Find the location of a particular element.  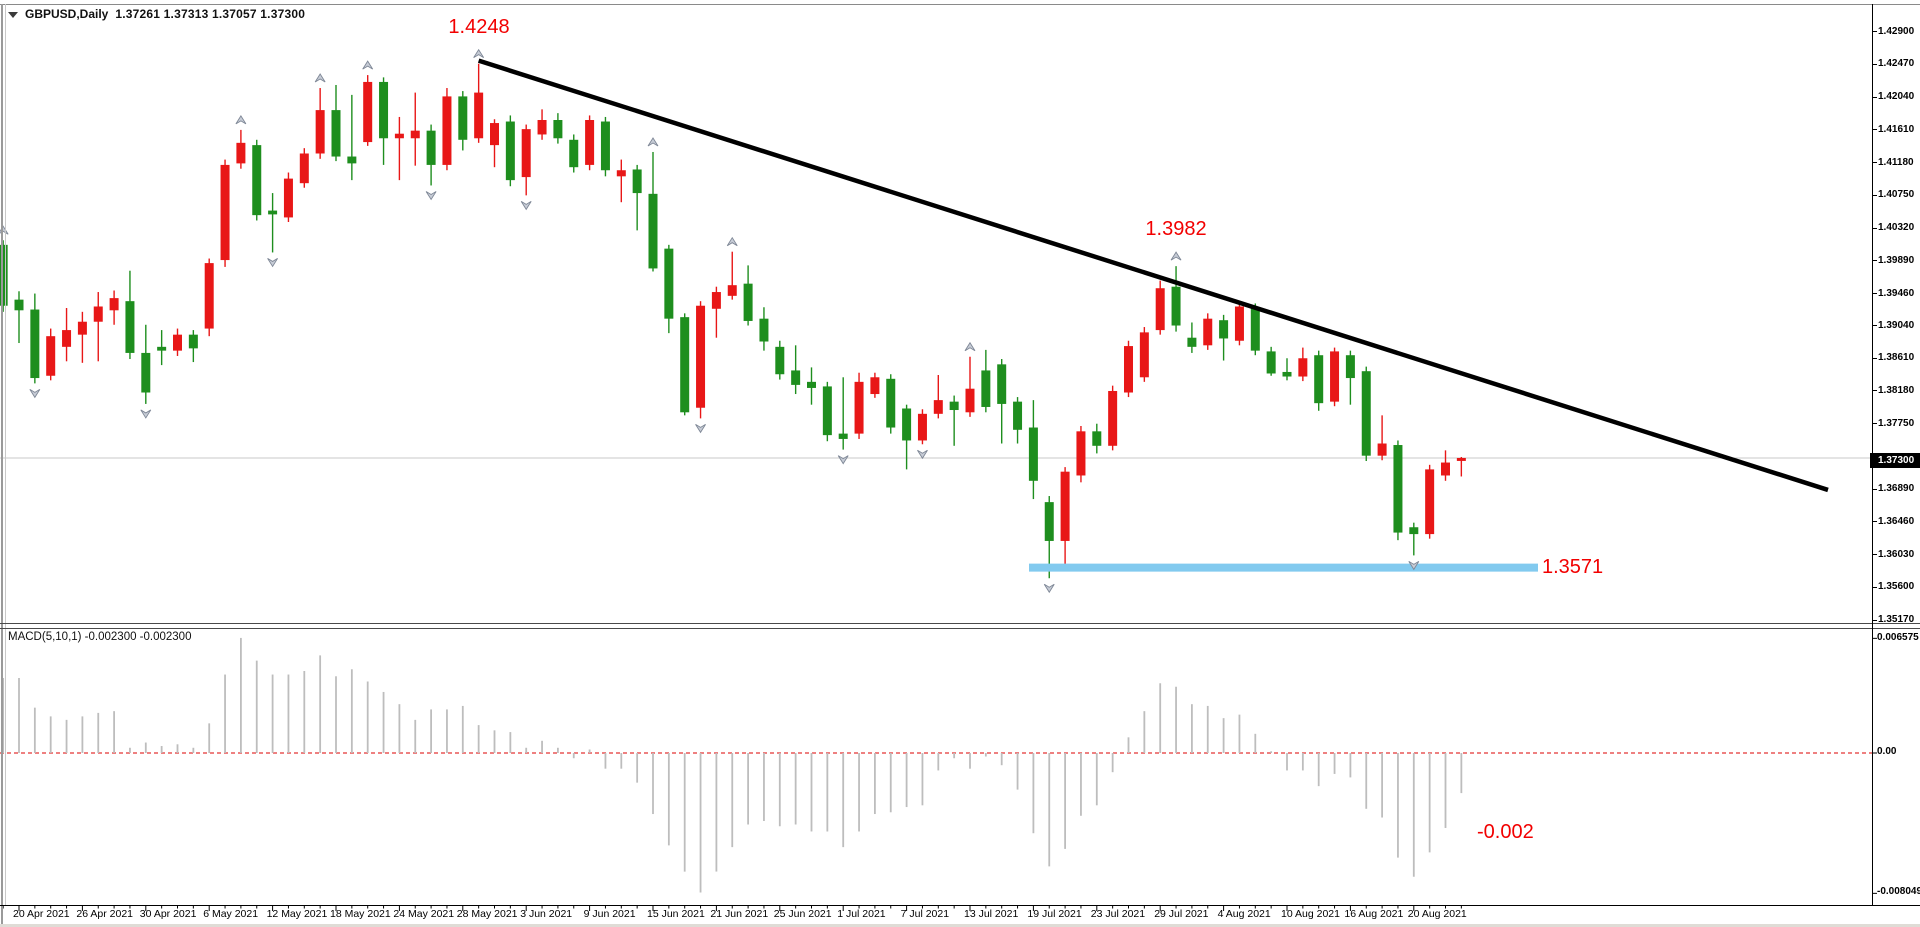

pane-divider-top is located at coordinates (960, 623).